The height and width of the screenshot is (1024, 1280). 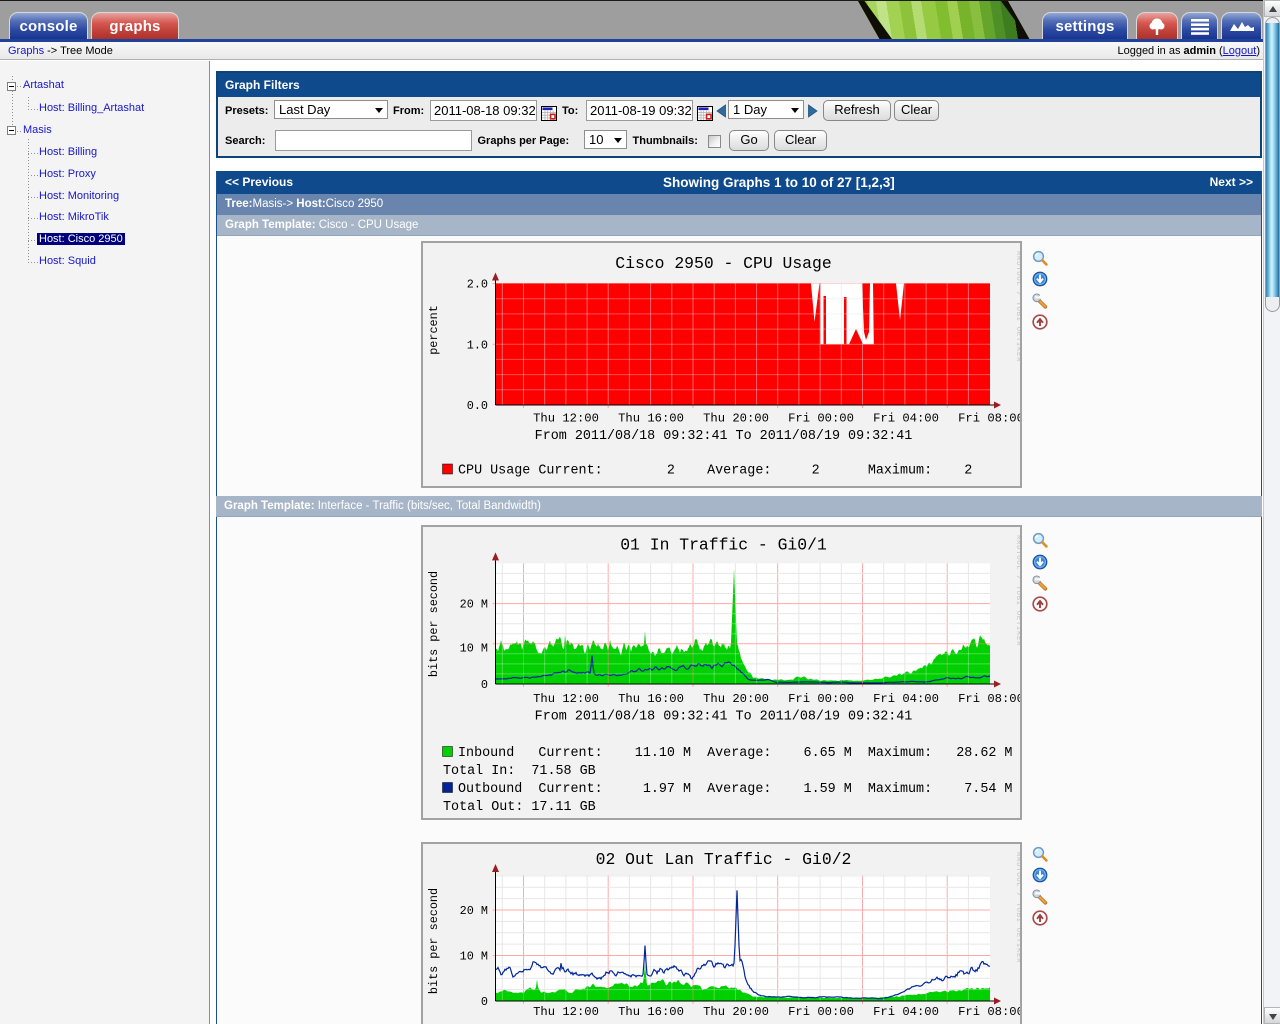 I want to click on svg-text: 01 In Traffic - Gi0/1, so click(x=723, y=545).